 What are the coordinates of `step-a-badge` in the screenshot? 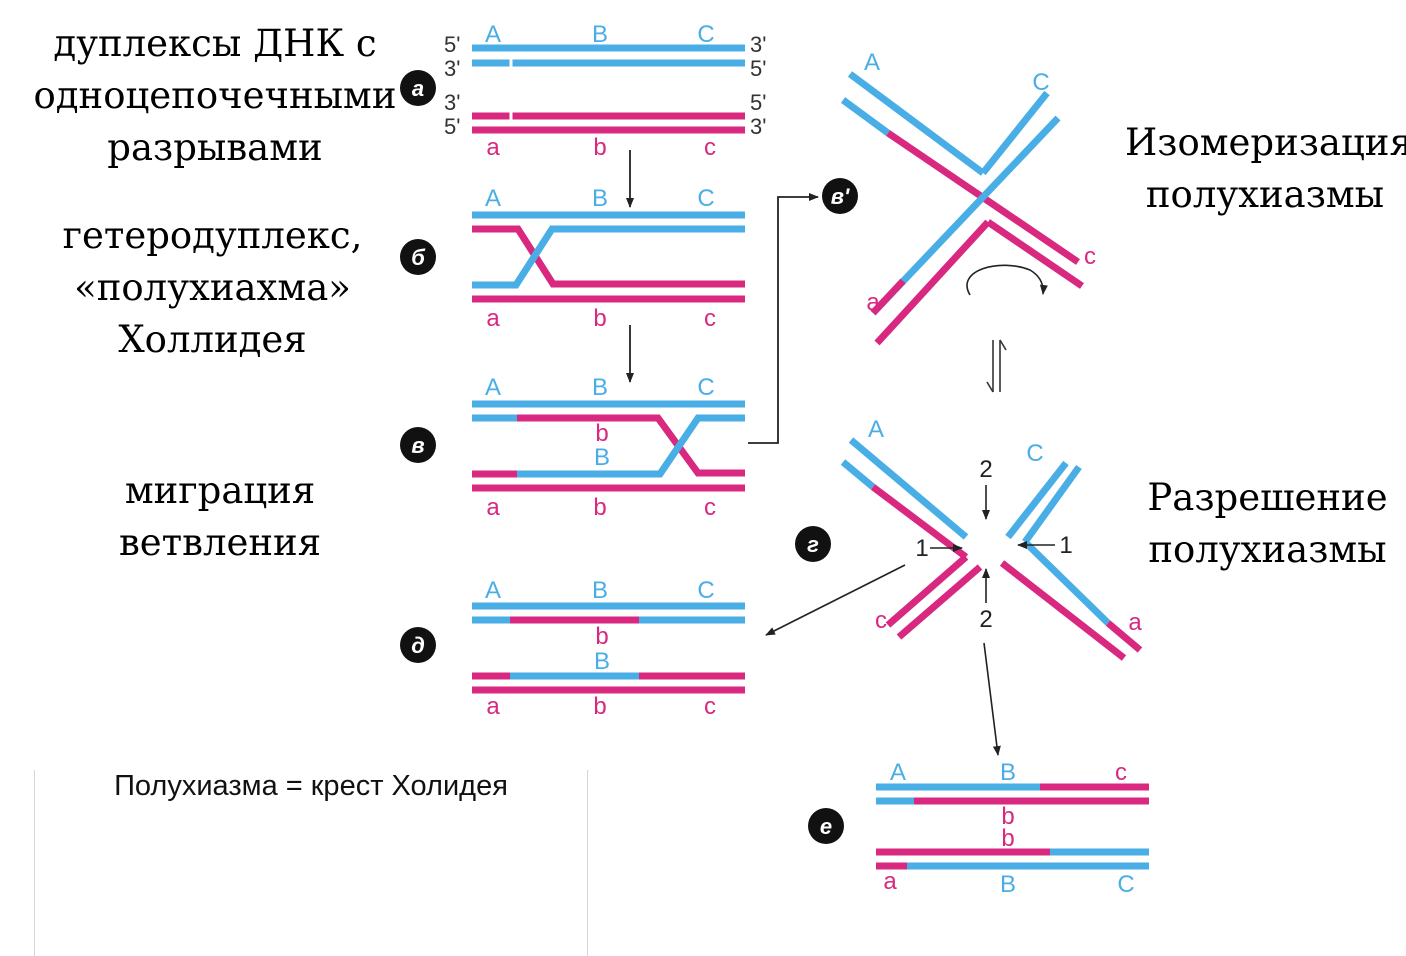 It's located at (418, 88).